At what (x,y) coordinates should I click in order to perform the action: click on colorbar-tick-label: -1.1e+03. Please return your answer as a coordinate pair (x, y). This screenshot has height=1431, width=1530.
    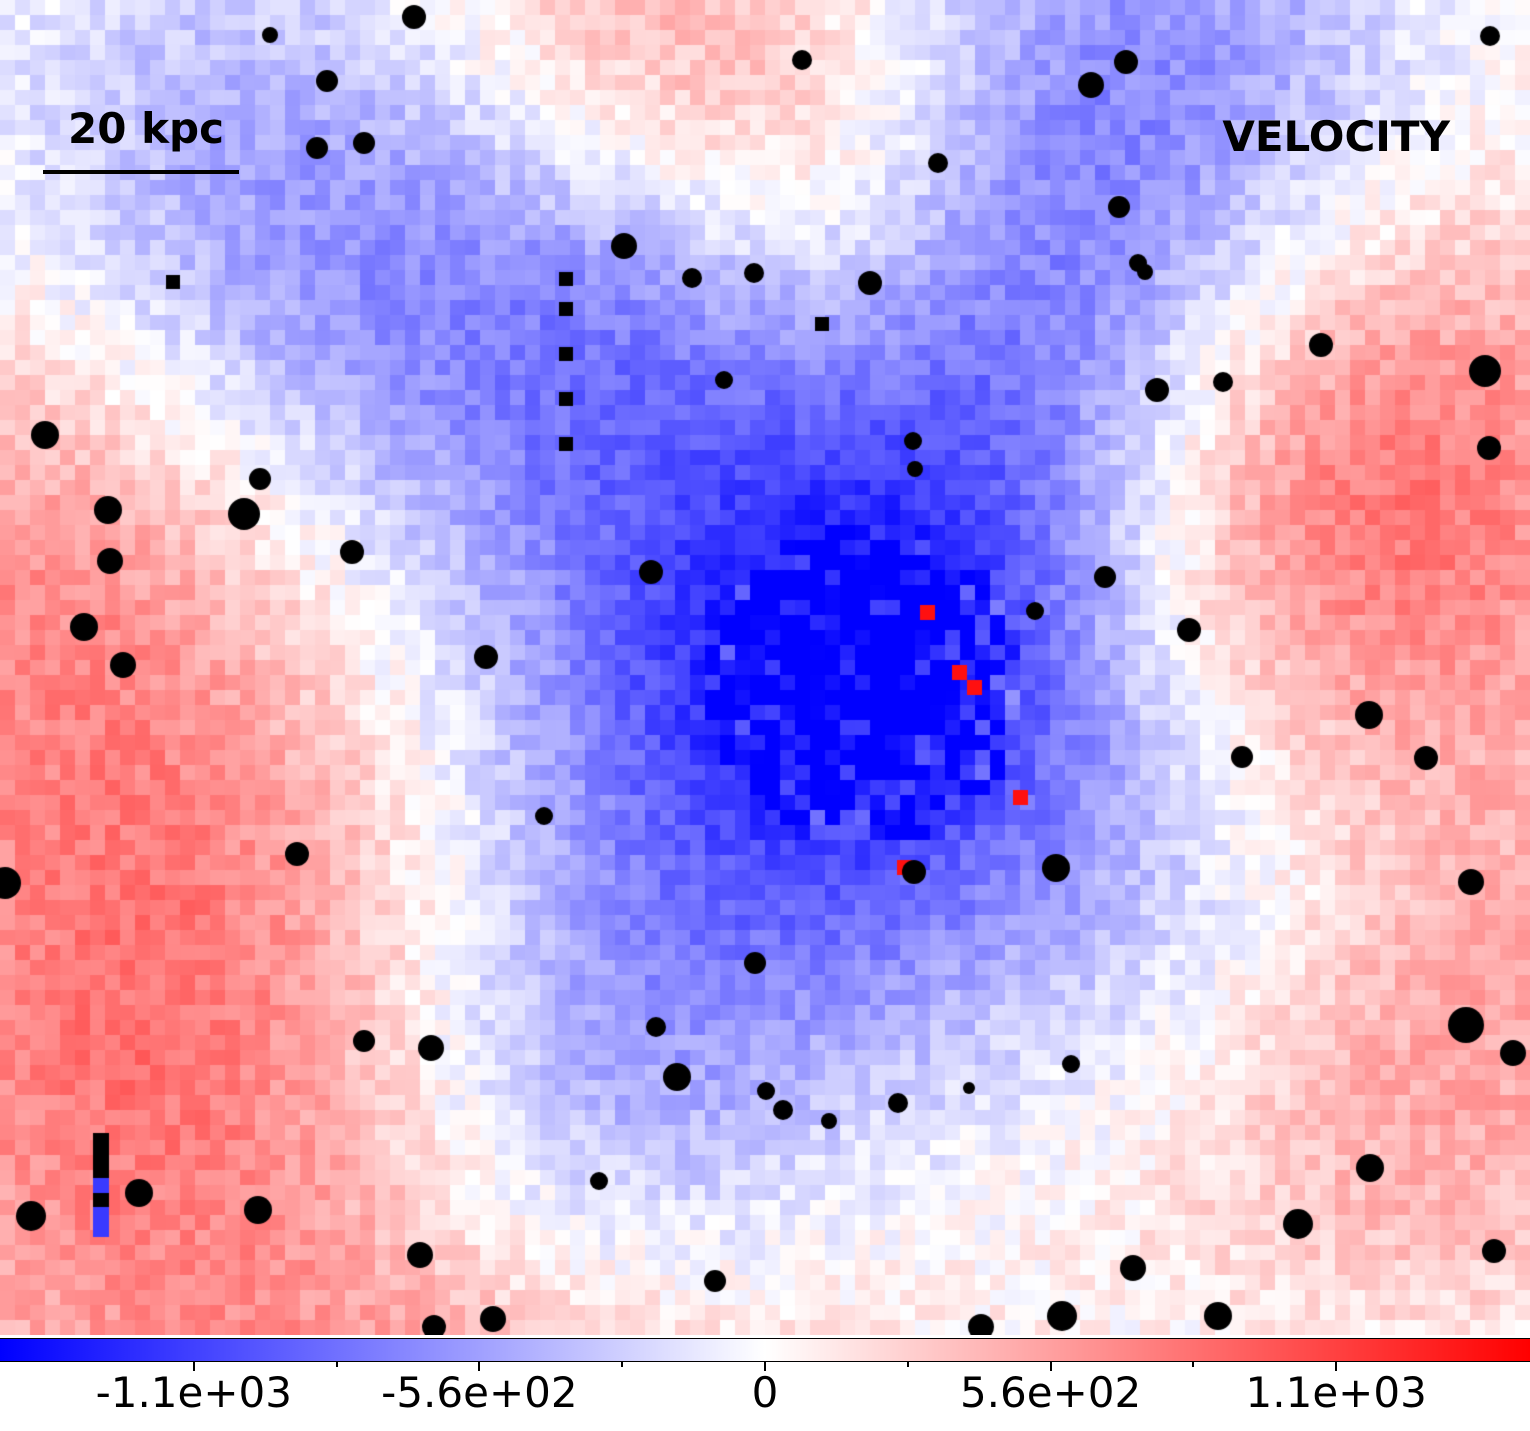
    Looking at the image, I should click on (194, 1392).